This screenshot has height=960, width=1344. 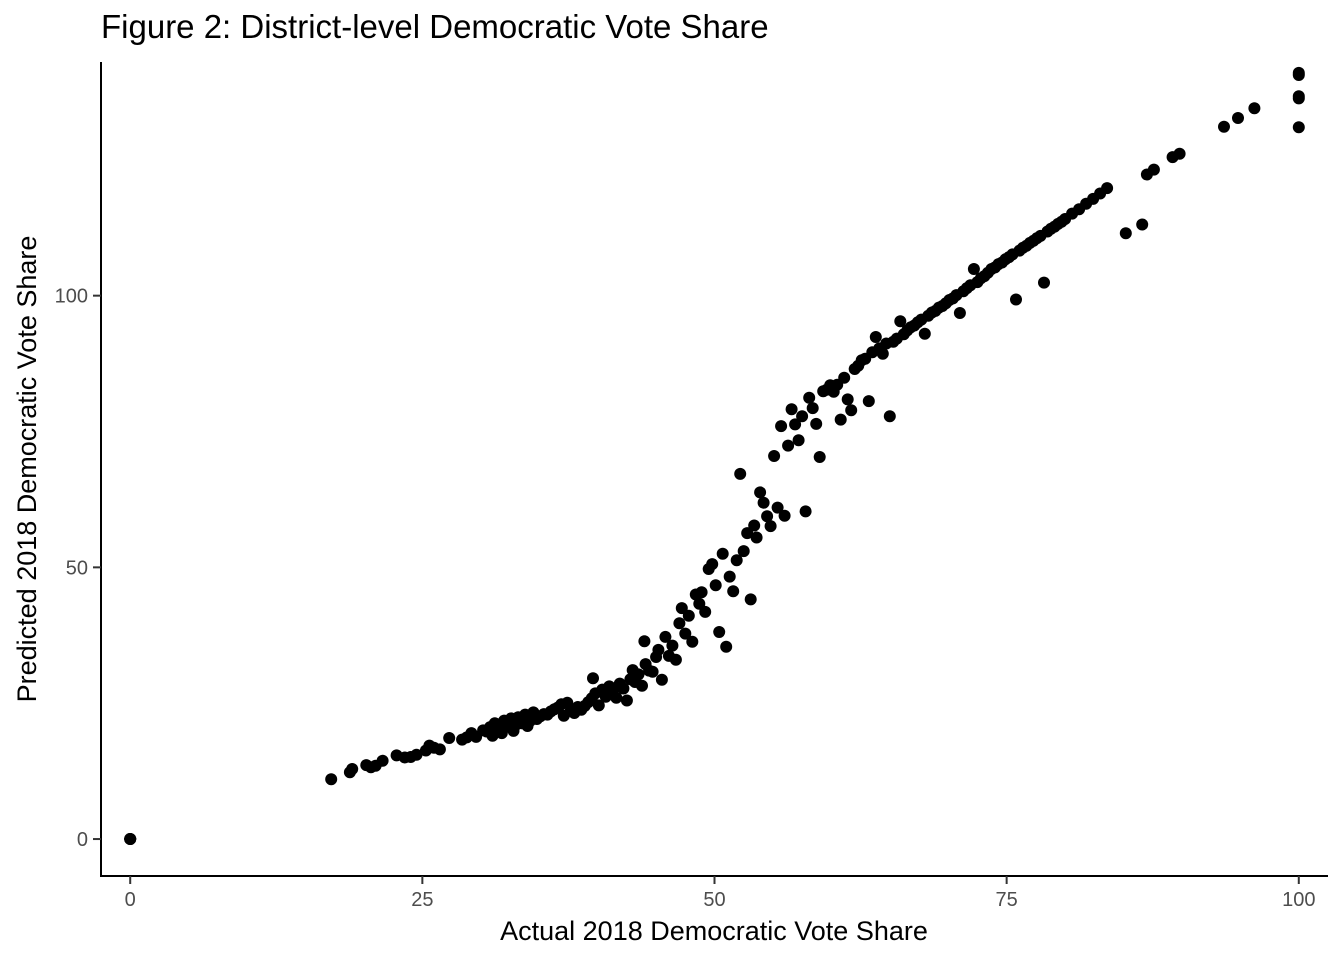 What do you see at coordinates (1007, 900) in the screenshot?
I see `x-tick-label: 75` at bounding box center [1007, 900].